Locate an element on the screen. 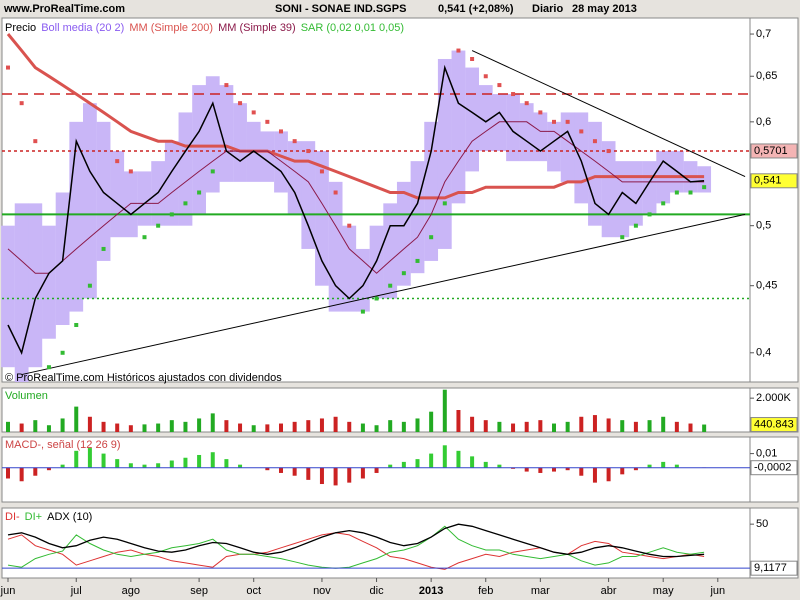  panel is located at coordinates (400, 543).